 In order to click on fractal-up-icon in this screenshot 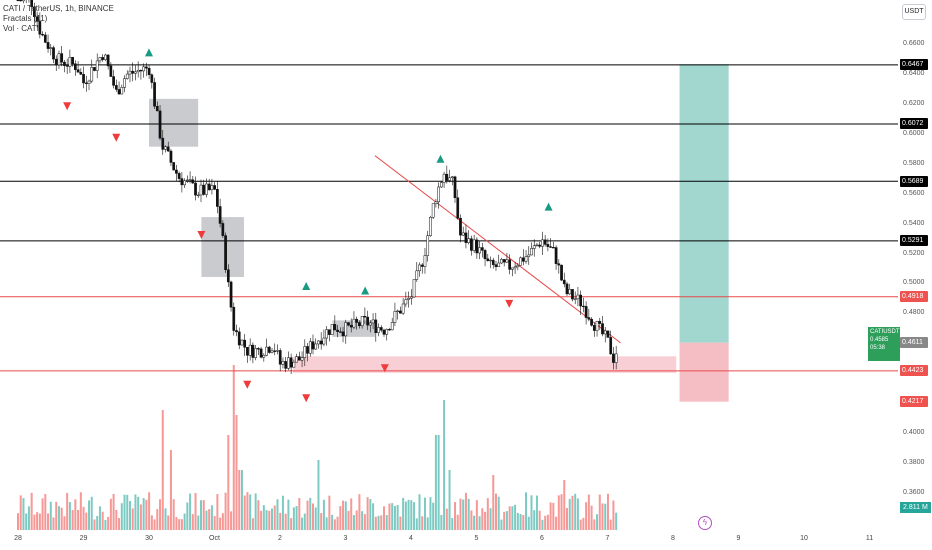, I will do `click(306, 285)`.